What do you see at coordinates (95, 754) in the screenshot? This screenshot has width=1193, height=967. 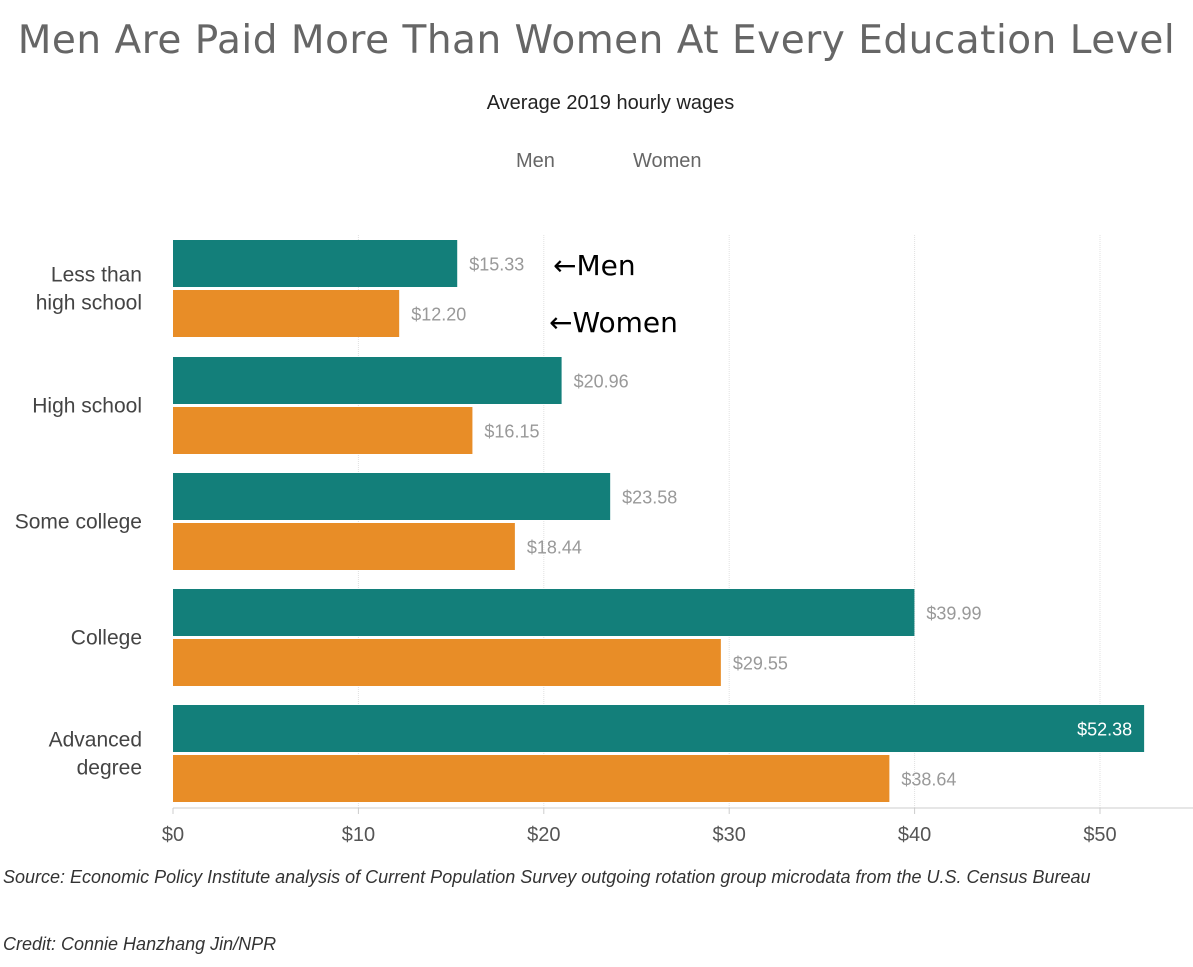 I see `category-label: Advanced degree` at bounding box center [95, 754].